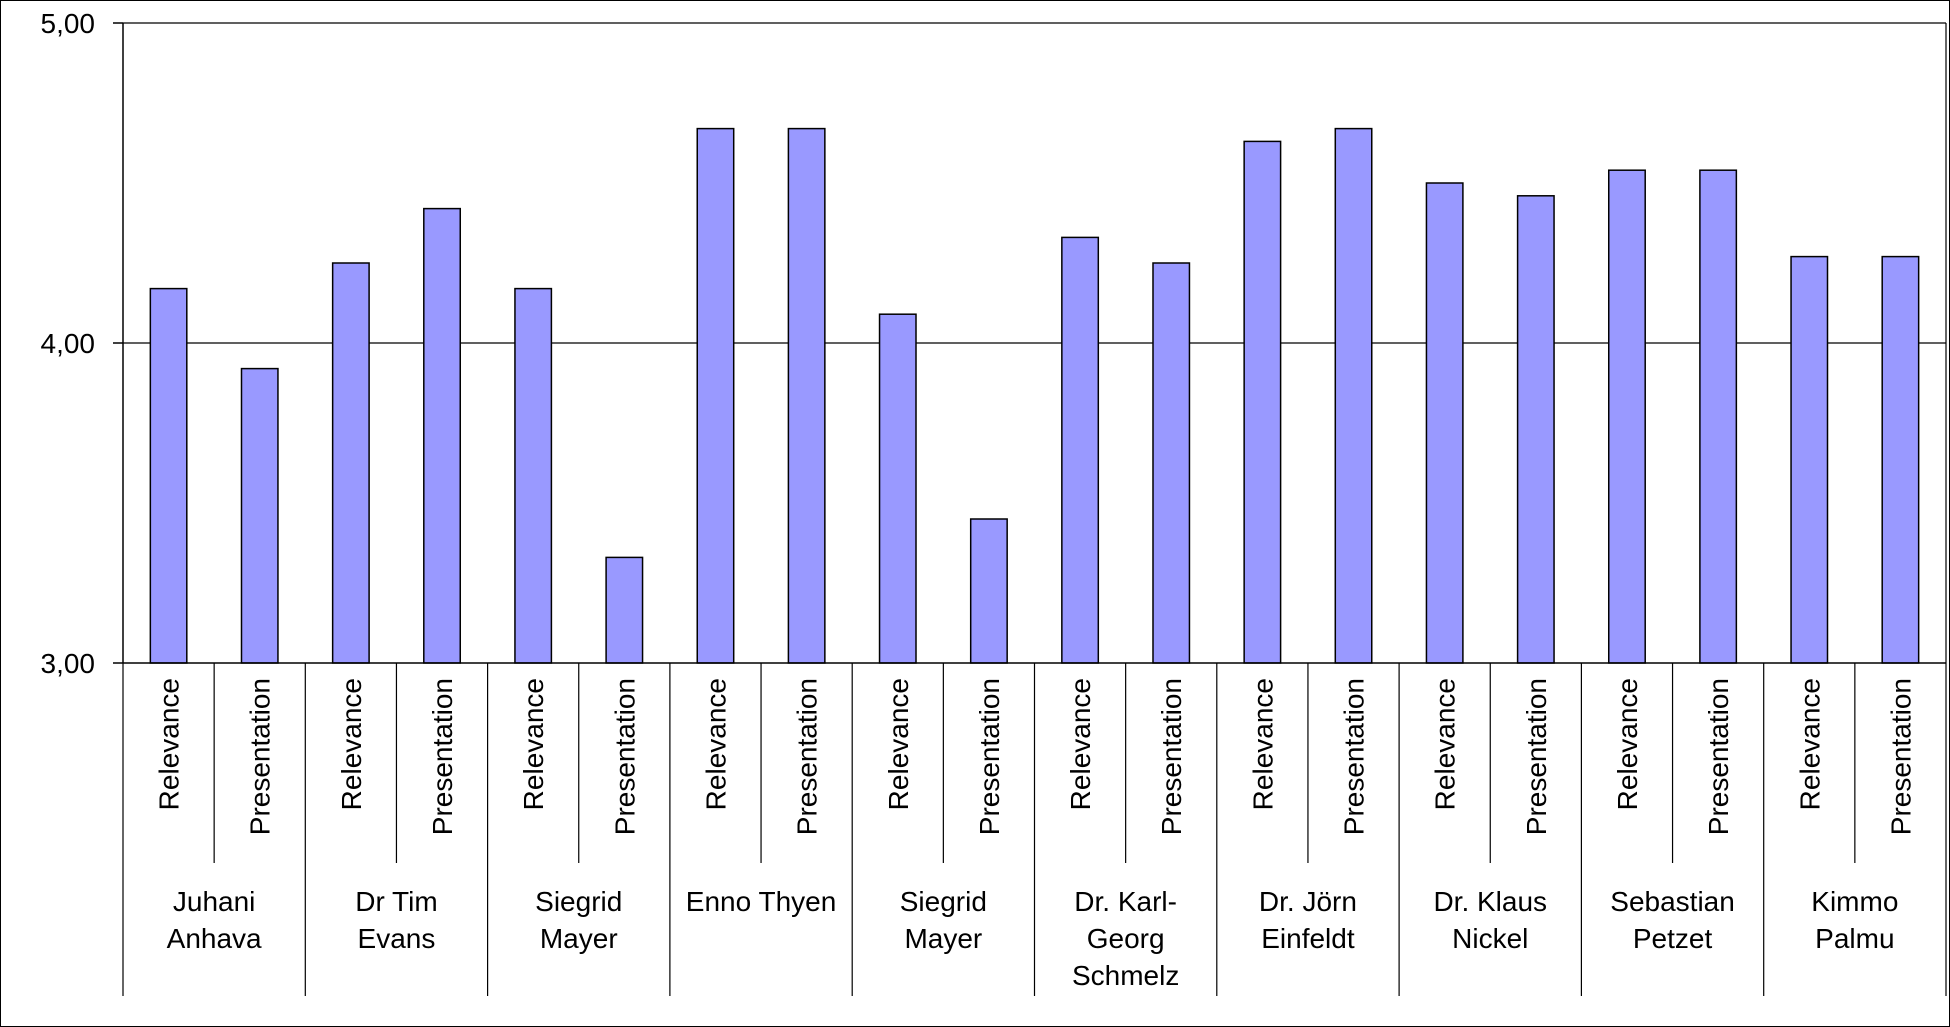  Describe the element at coordinates (68, 343) in the screenshot. I see `y-tick-label: 4,00` at that location.